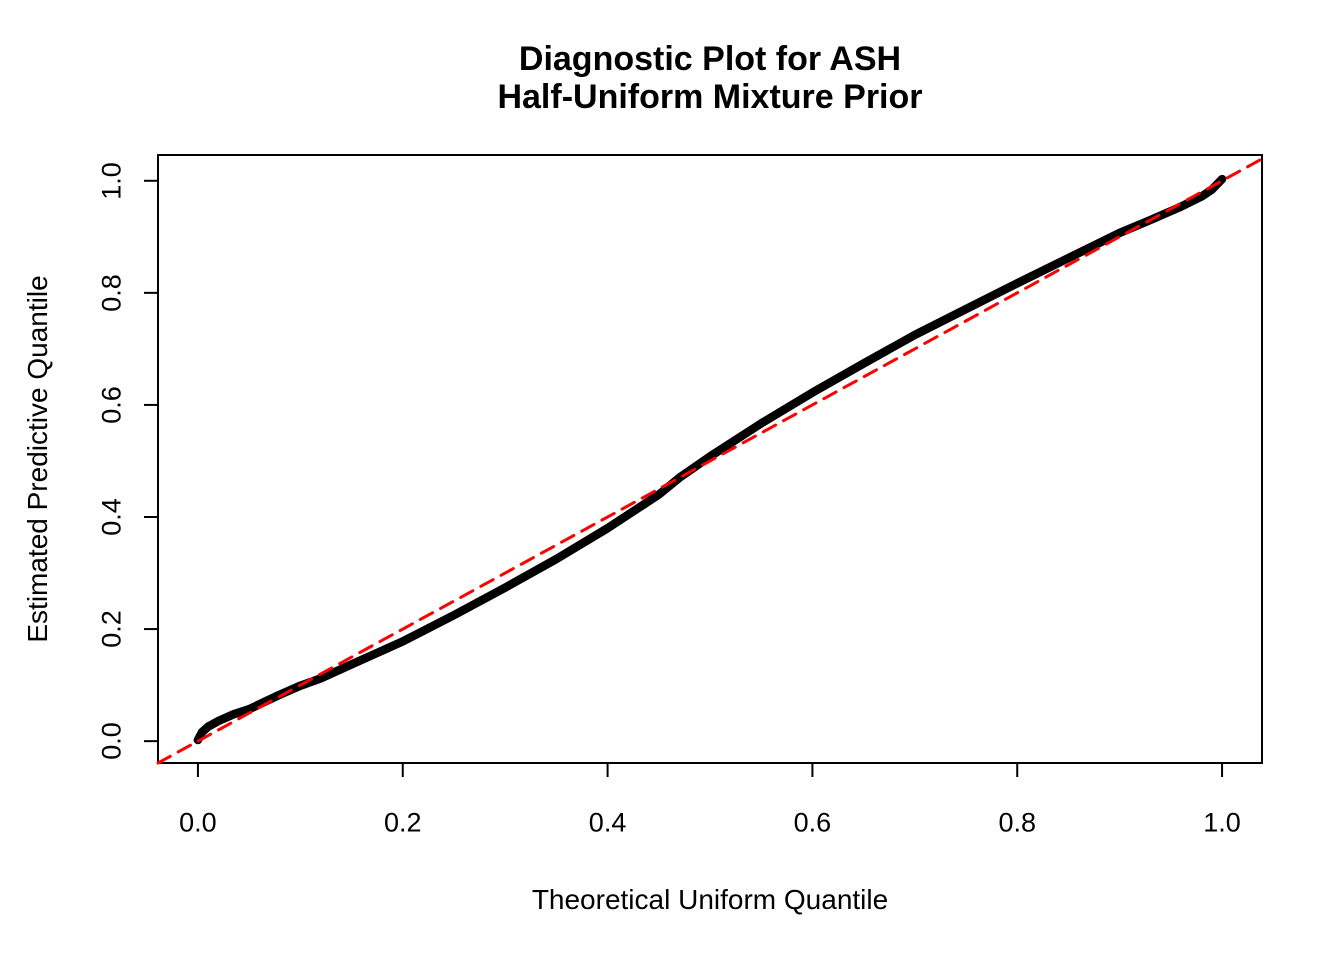 The image size is (1344, 960). I want to click on plot-title-line2: Half-Uniform Mixture Prior, so click(710, 97).